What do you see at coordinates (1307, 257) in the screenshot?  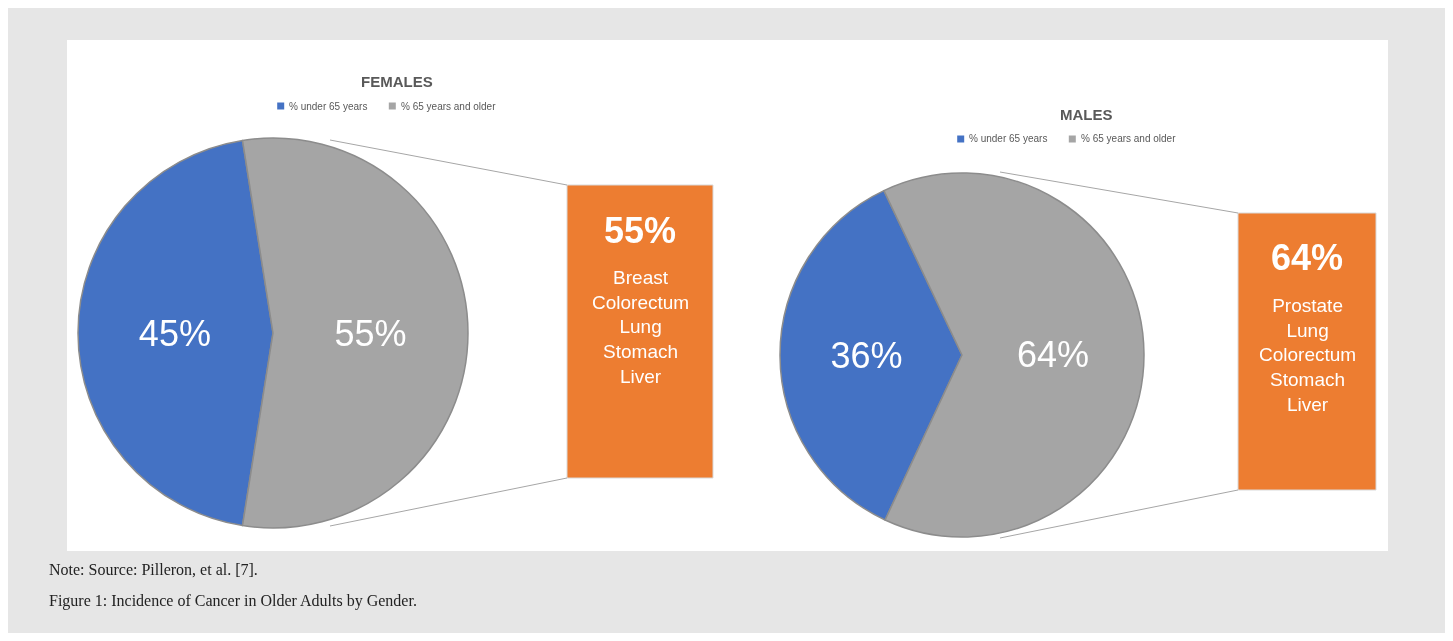 I see `text: 64%` at bounding box center [1307, 257].